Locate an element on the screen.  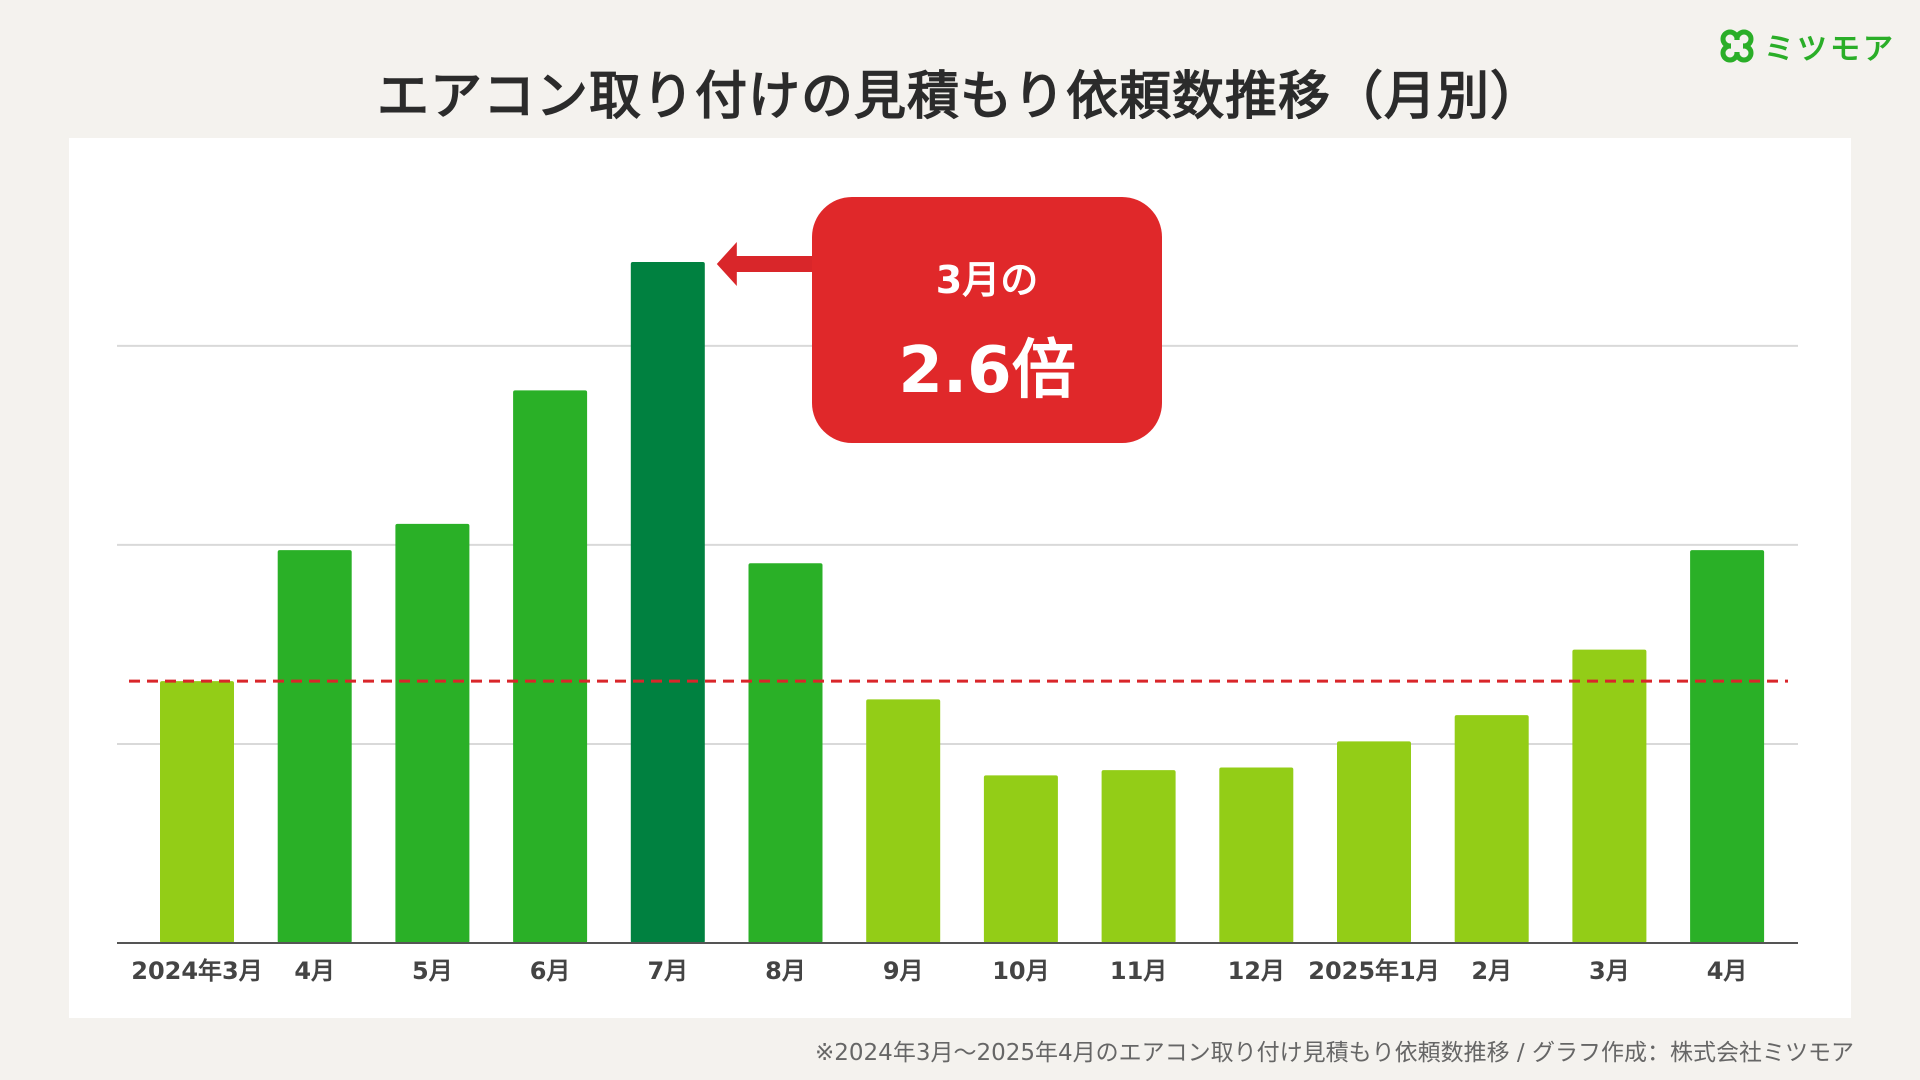
x-tick-label: 2024年3月 is located at coordinates (197, 971).